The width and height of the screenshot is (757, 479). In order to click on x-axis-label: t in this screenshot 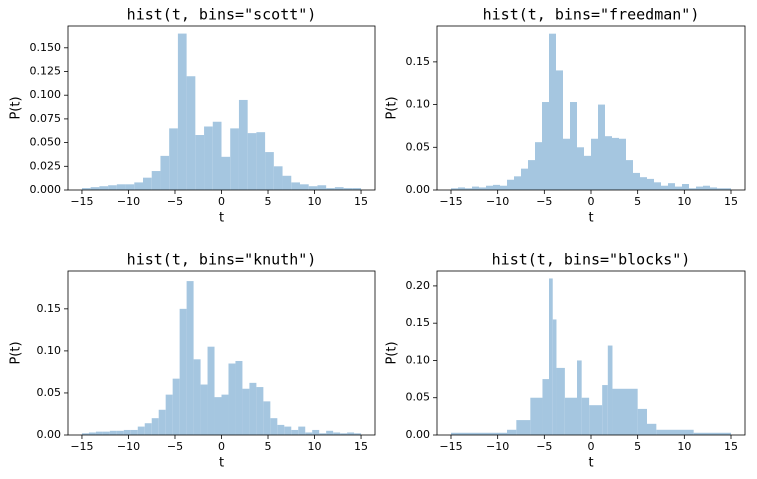, I will do `click(590, 218)`.